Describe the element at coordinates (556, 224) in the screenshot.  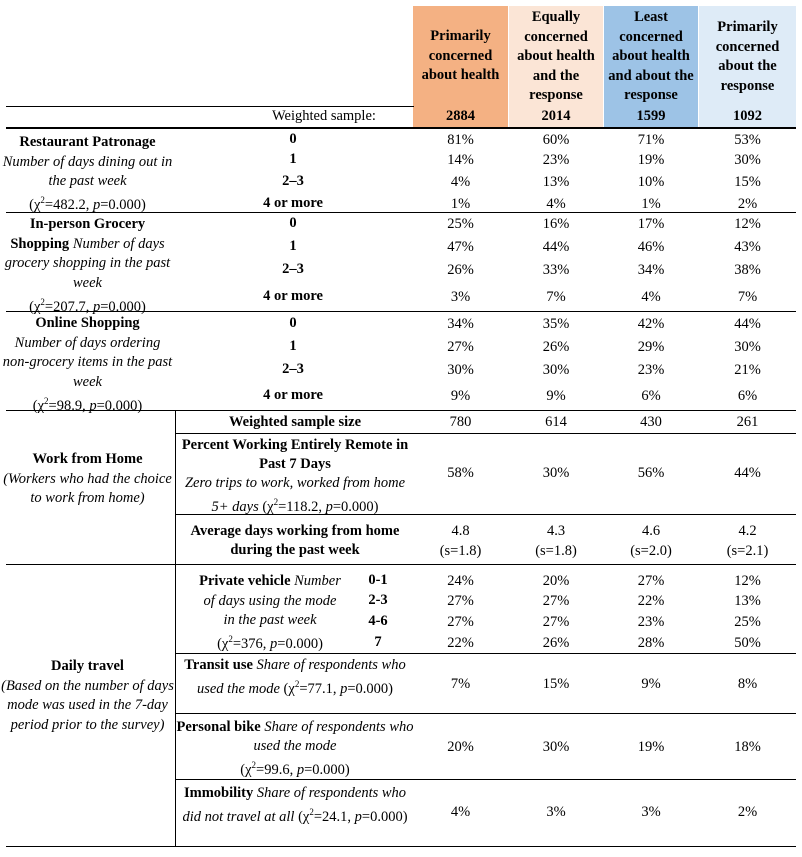
I see `grocery-cell: 16%` at that location.